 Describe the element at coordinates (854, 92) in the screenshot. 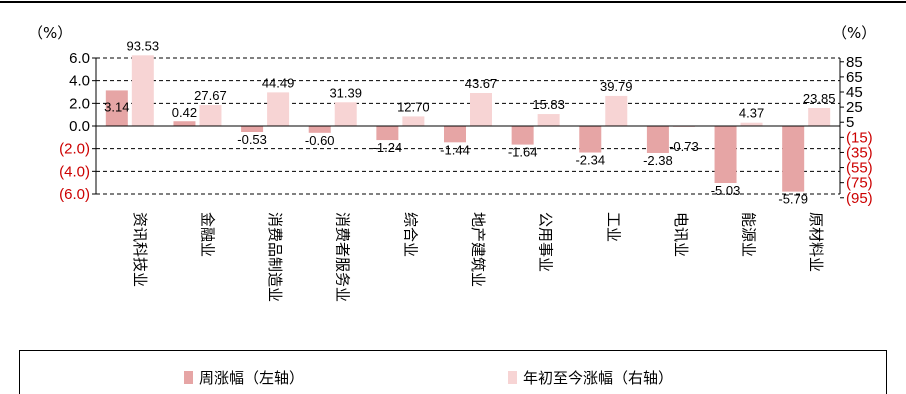

I see `right-tick-label: 45` at that location.